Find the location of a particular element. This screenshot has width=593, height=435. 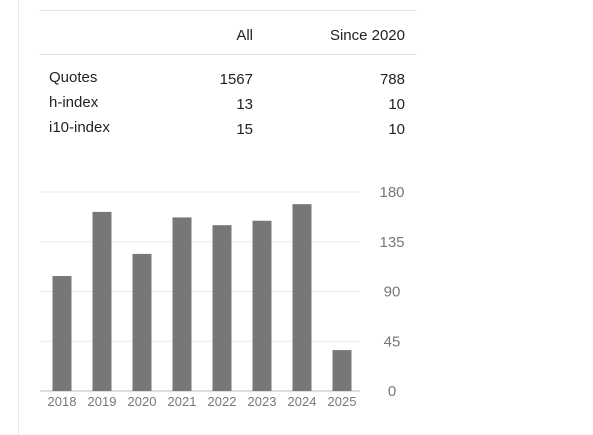

y-tick-label-135: 135 is located at coordinates (391, 242).